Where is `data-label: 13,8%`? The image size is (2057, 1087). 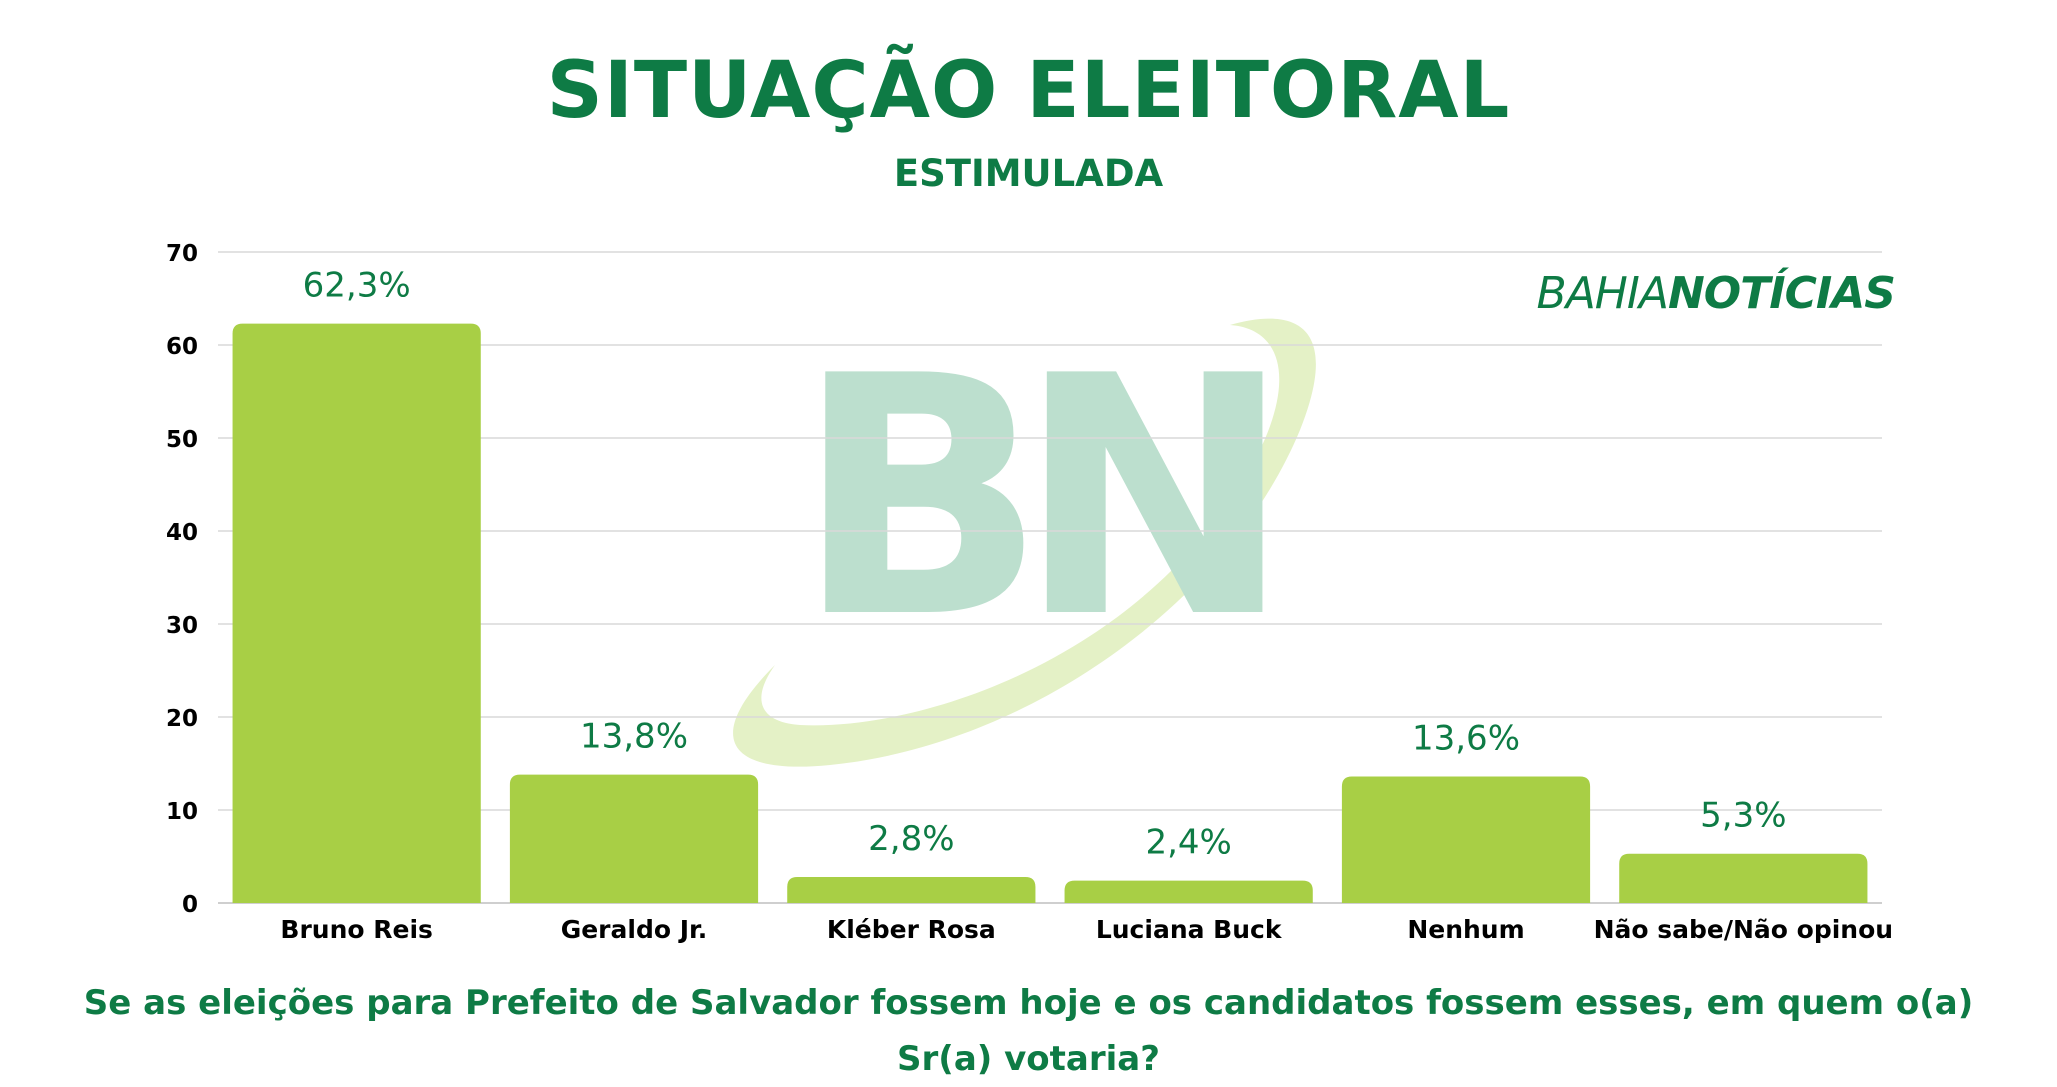
data-label: 13,8% is located at coordinates (634, 737).